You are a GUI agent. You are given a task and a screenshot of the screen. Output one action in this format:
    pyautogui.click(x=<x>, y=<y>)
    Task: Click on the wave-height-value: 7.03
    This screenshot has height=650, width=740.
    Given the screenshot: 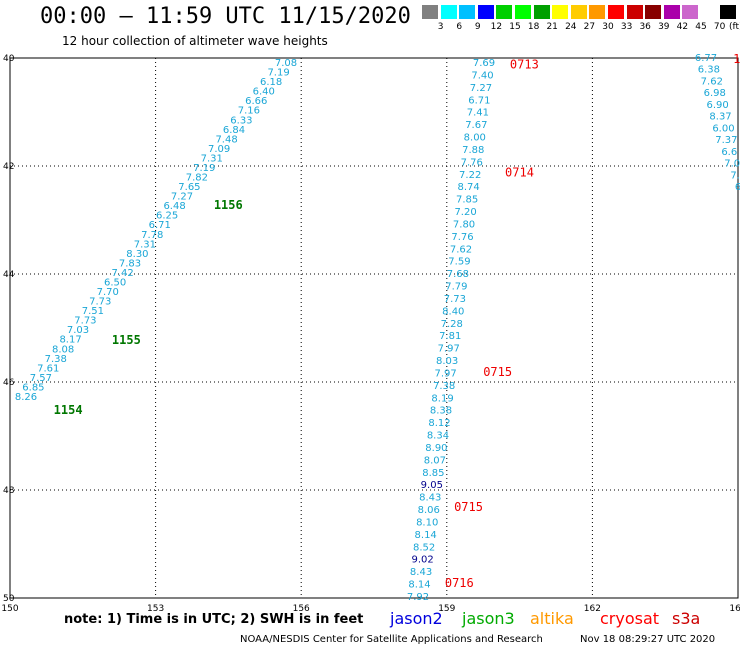 What is the action you would take?
    pyautogui.click(x=78, y=330)
    